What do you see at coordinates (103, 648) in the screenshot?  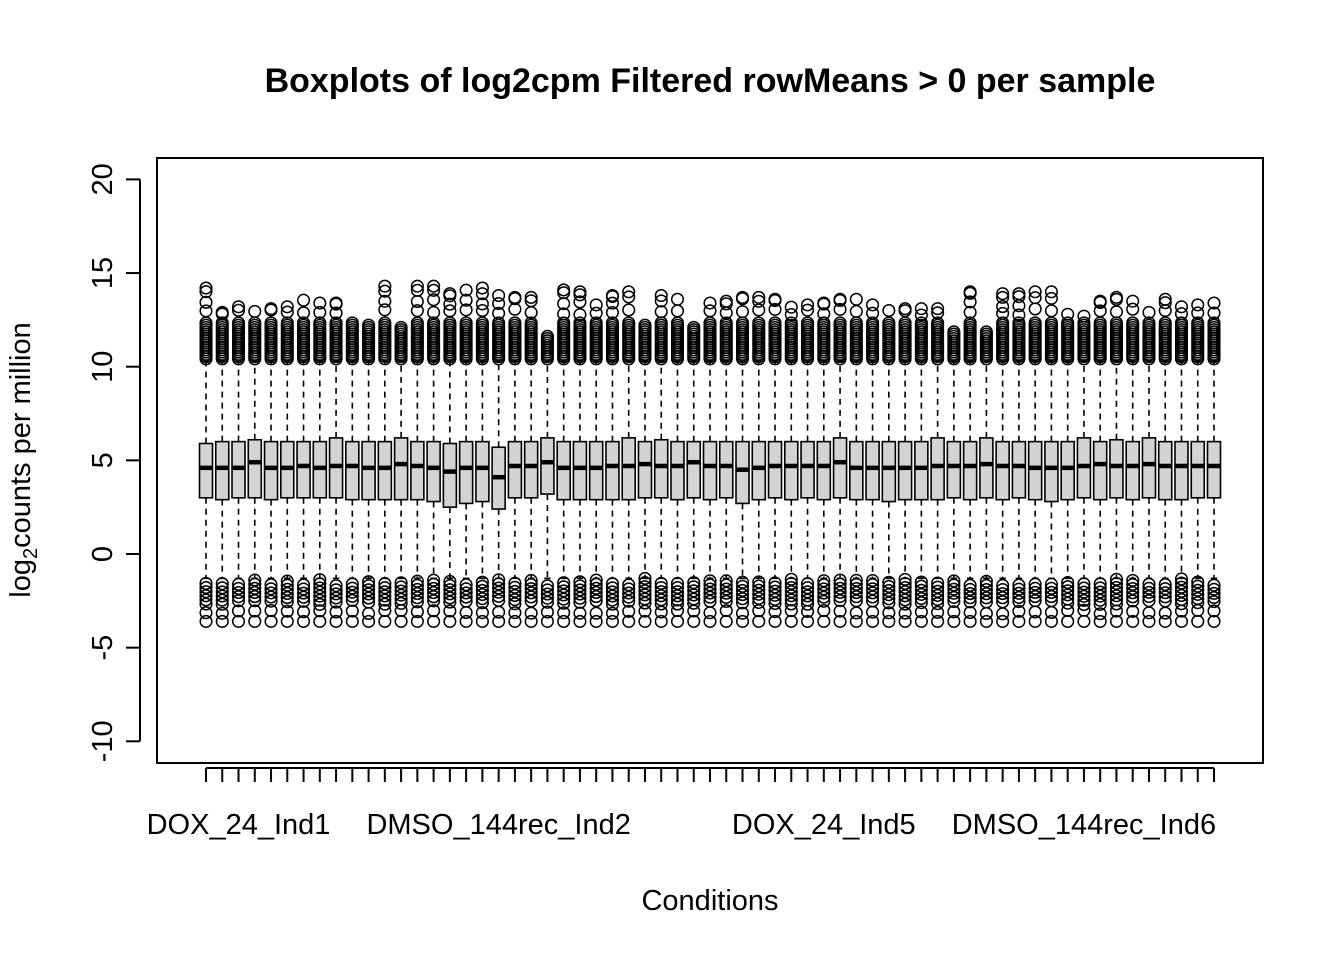 I see `y-tick-label: -5` at bounding box center [103, 648].